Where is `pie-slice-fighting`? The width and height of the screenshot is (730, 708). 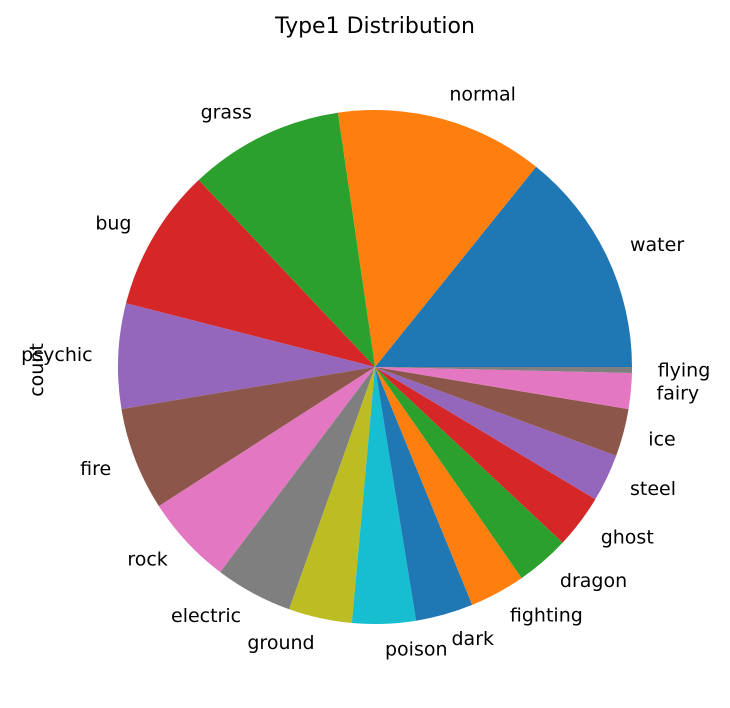 pie-slice-fighting is located at coordinates (448, 486).